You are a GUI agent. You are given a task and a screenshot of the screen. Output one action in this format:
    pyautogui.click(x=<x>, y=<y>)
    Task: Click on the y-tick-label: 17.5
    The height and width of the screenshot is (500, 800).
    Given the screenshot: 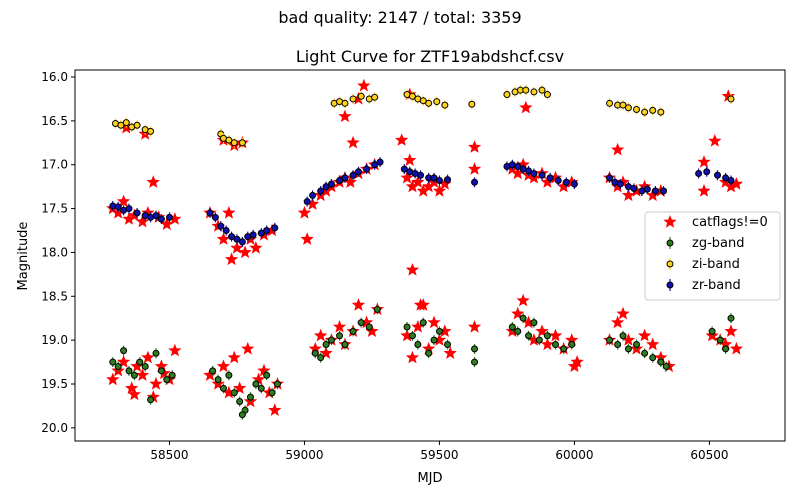 What is the action you would take?
    pyautogui.click(x=54, y=209)
    